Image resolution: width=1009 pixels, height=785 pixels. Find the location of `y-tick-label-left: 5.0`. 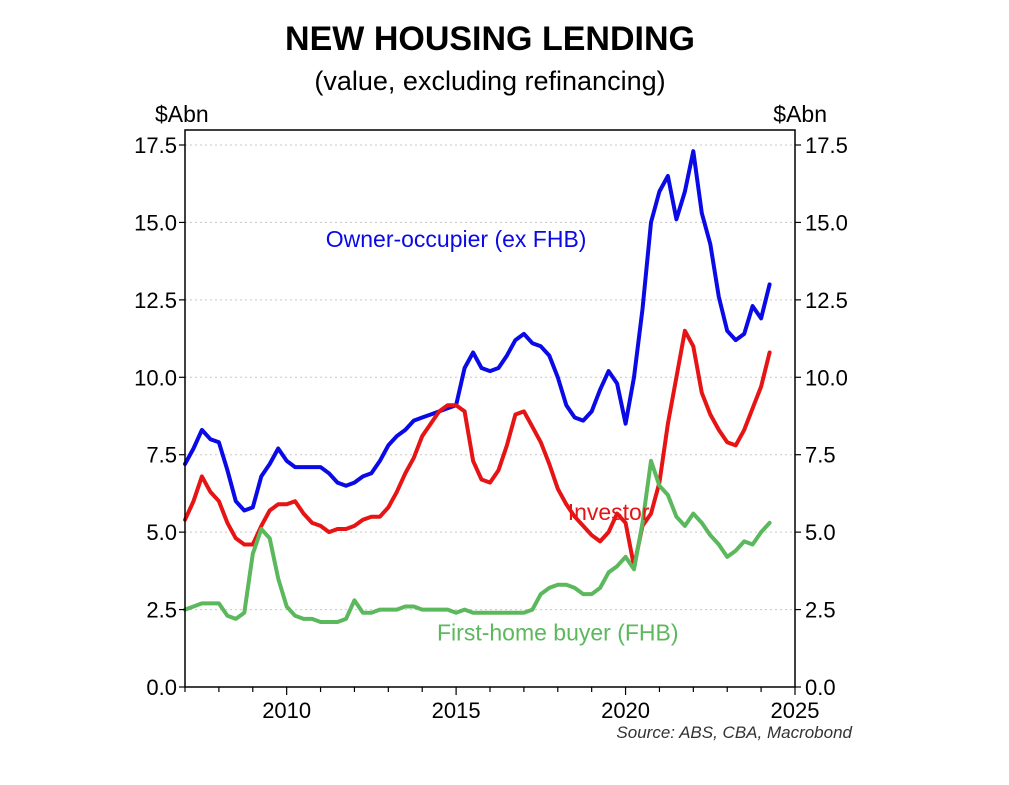

y-tick-label-left: 5.0 is located at coordinates (161, 532).